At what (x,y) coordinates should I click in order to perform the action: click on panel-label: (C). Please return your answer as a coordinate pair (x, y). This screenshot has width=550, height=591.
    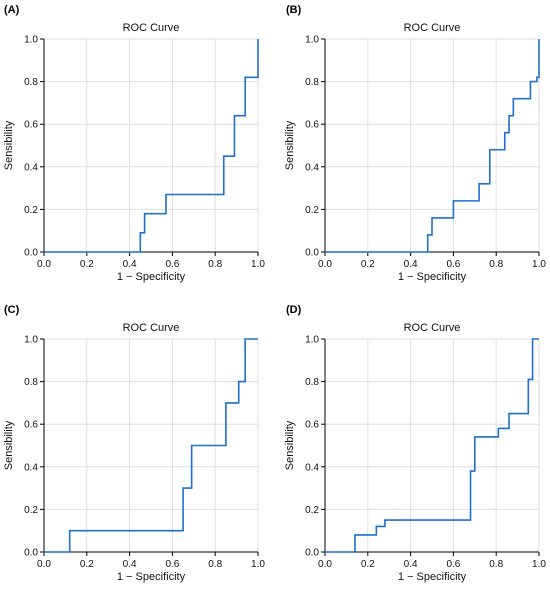
    Looking at the image, I should click on (12, 310).